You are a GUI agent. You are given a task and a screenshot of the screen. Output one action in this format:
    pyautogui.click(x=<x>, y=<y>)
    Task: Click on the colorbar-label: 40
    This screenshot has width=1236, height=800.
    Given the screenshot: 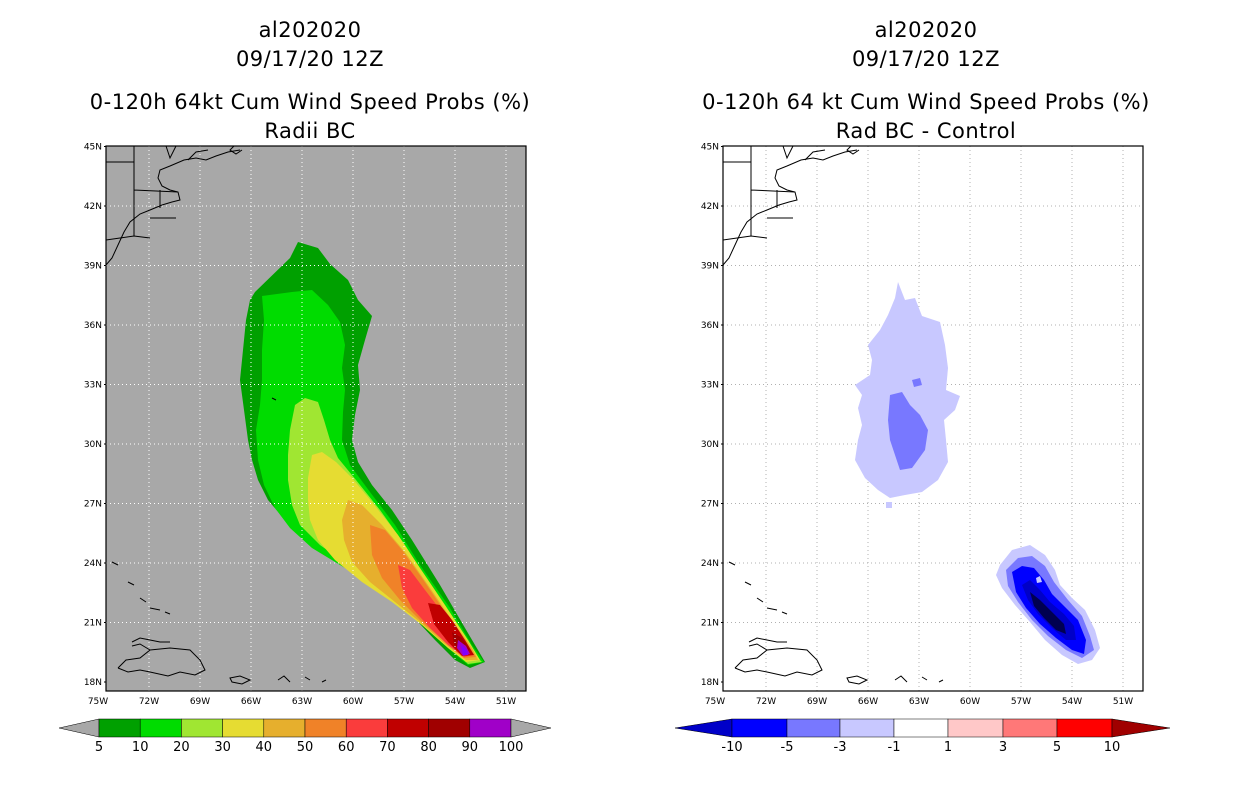 What is the action you would take?
    pyautogui.click(x=264, y=747)
    